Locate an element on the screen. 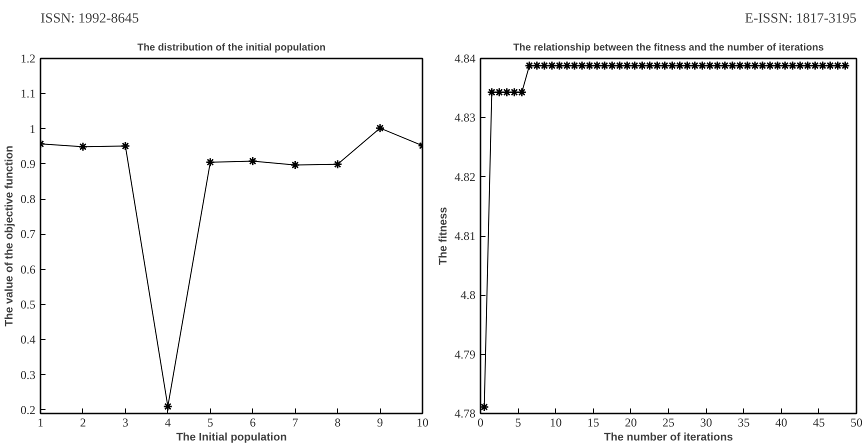 This screenshot has height=446, width=868. x-tick-label: 4 is located at coordinates (167, 423).